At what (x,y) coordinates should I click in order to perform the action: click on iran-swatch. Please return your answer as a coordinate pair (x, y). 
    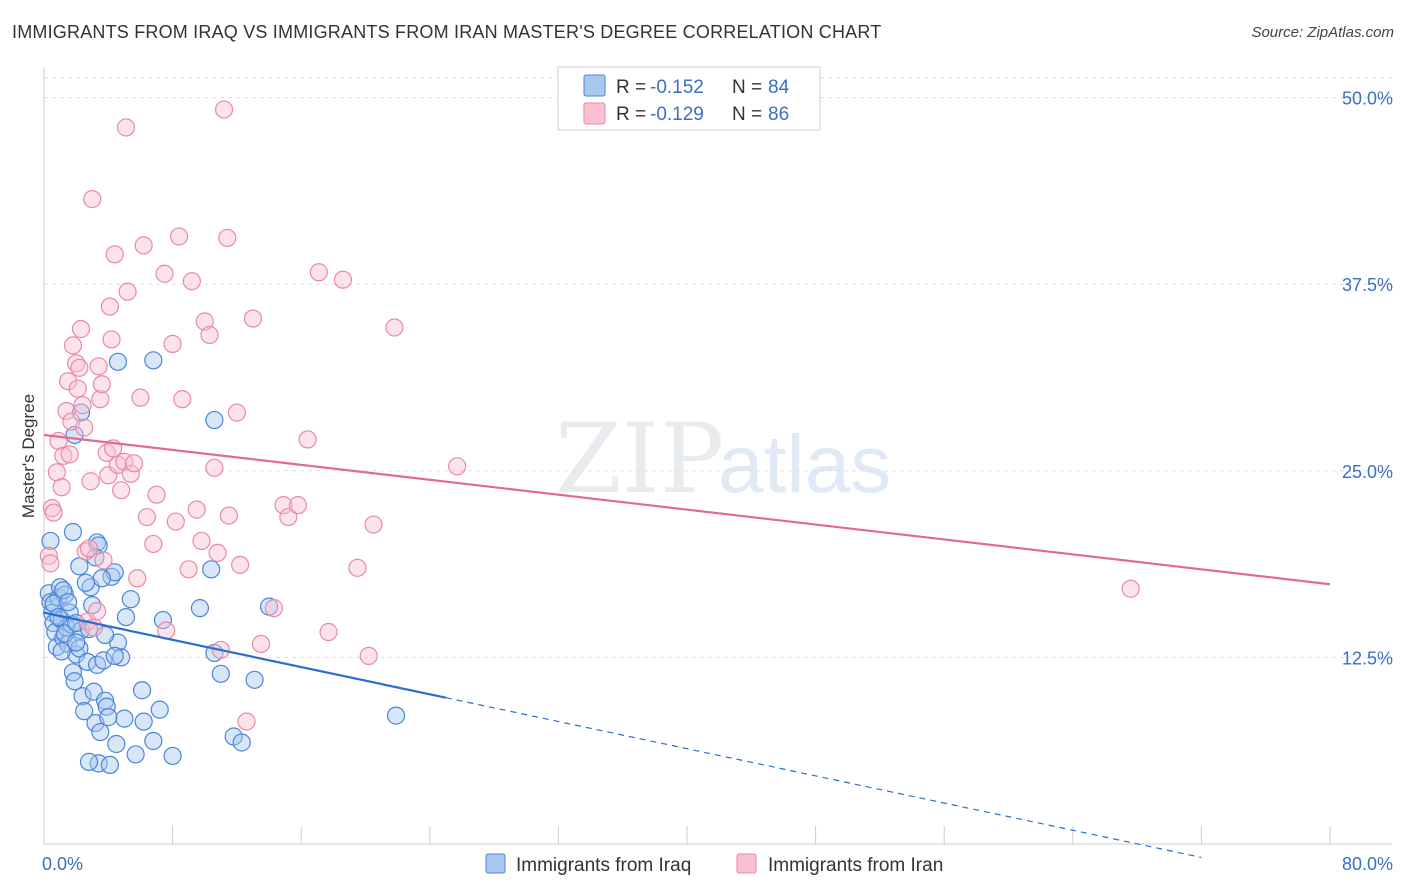
    Looking at the image, I should click on (594, 113).